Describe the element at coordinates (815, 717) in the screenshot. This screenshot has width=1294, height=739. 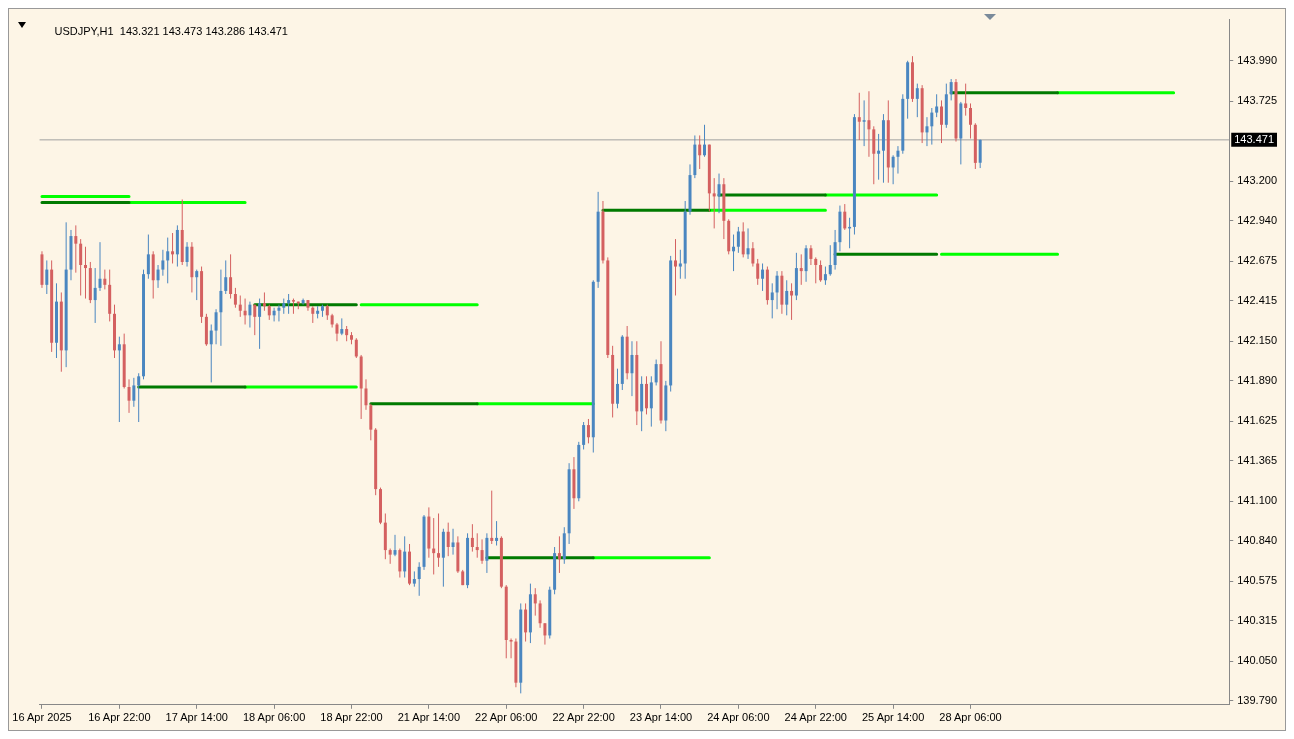
I see `x-tick-label: 24 Apr 22:00` at that location.